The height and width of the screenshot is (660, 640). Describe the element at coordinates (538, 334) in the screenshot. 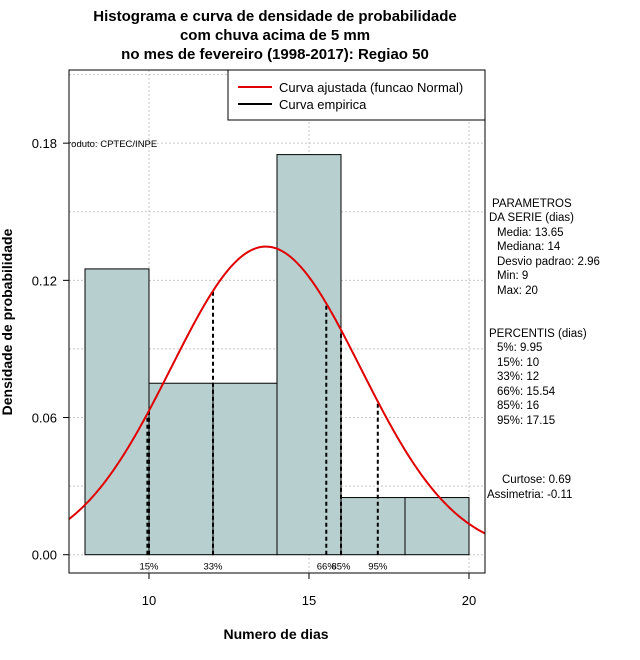

I see `percentiles-heading: PERCENTIS (dias)` at that location.